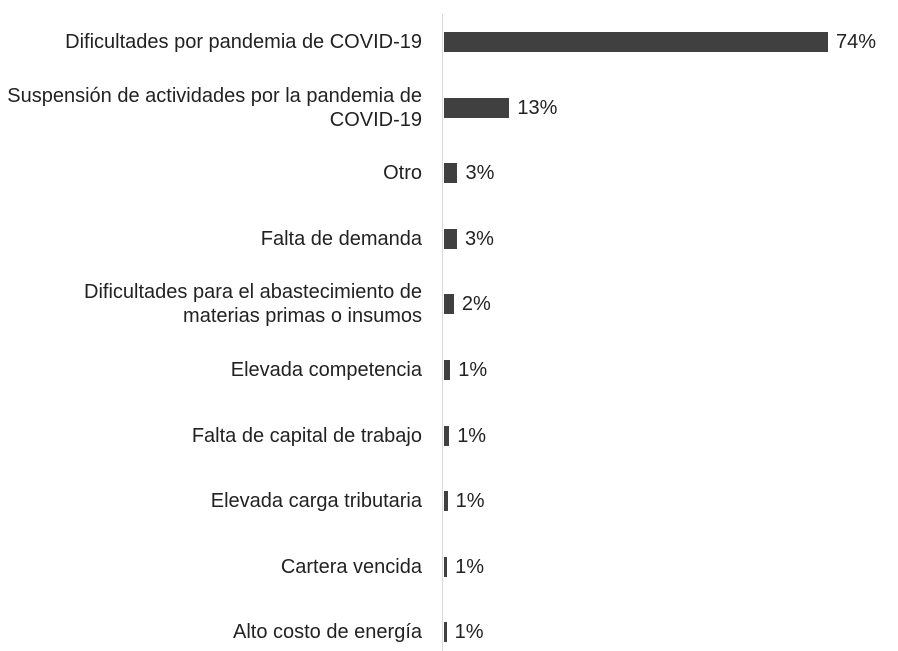  What do you see at coordinates (476, 304) in the screenshot?
I see `value-label: 2%` at bounding box center [476, 304].